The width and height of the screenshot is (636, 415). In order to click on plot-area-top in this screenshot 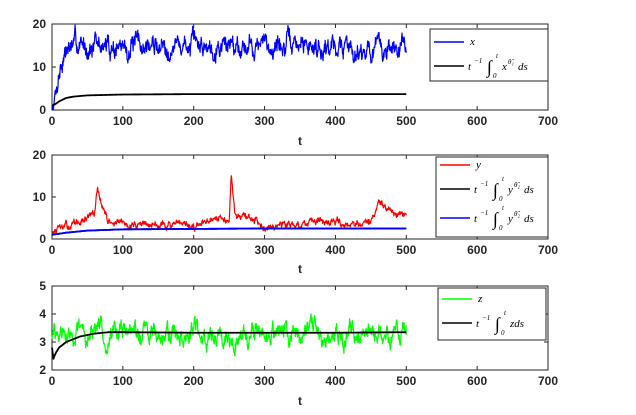, I will do `click(229, 67)`.